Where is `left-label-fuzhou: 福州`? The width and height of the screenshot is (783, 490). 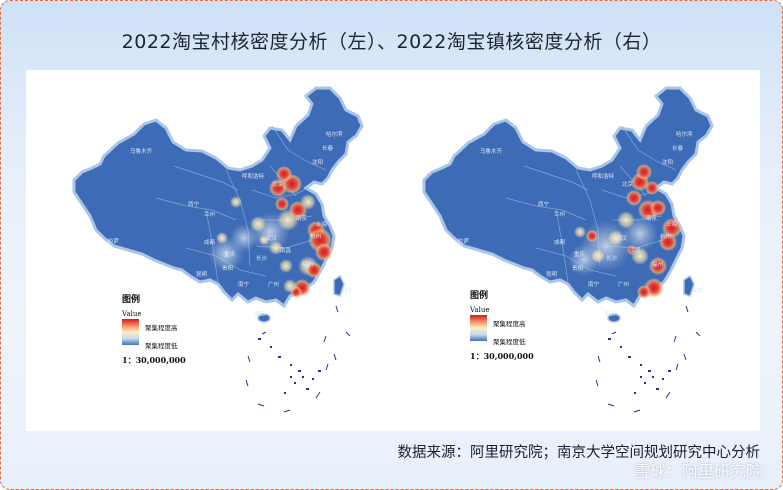 left-label-fuzhou: 福州 is located at coordinates (307, 264).